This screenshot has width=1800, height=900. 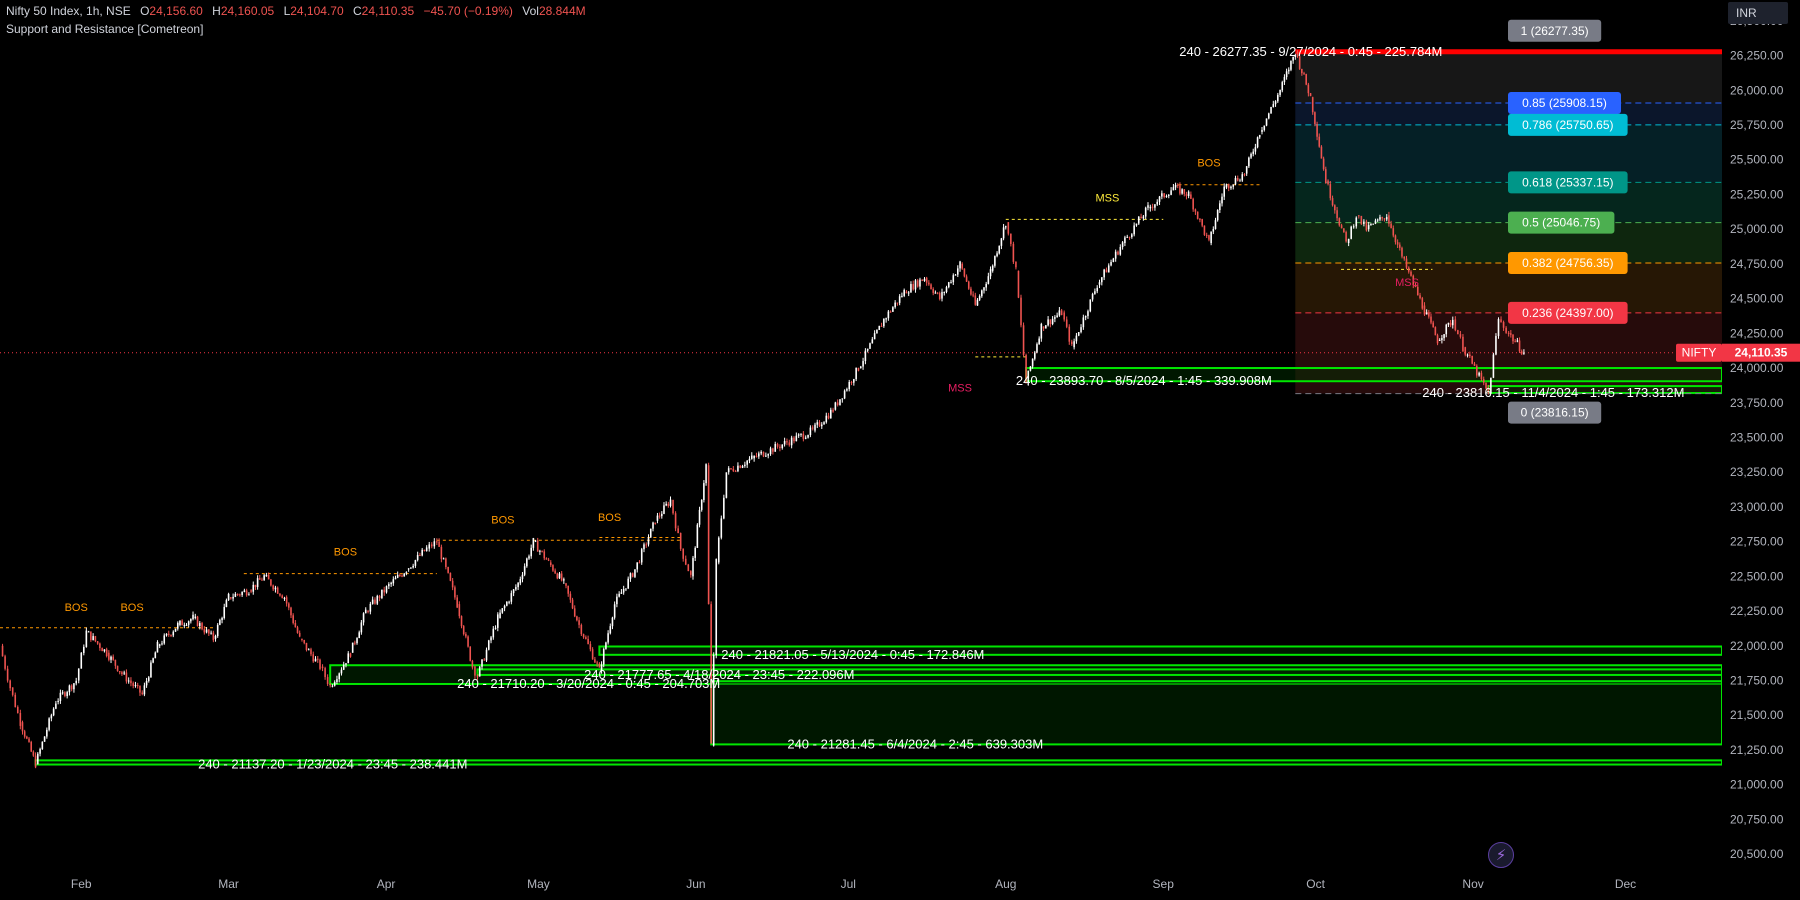 I want to click on last-price-tag: 24,110.35, so click(x=1761, y=352).